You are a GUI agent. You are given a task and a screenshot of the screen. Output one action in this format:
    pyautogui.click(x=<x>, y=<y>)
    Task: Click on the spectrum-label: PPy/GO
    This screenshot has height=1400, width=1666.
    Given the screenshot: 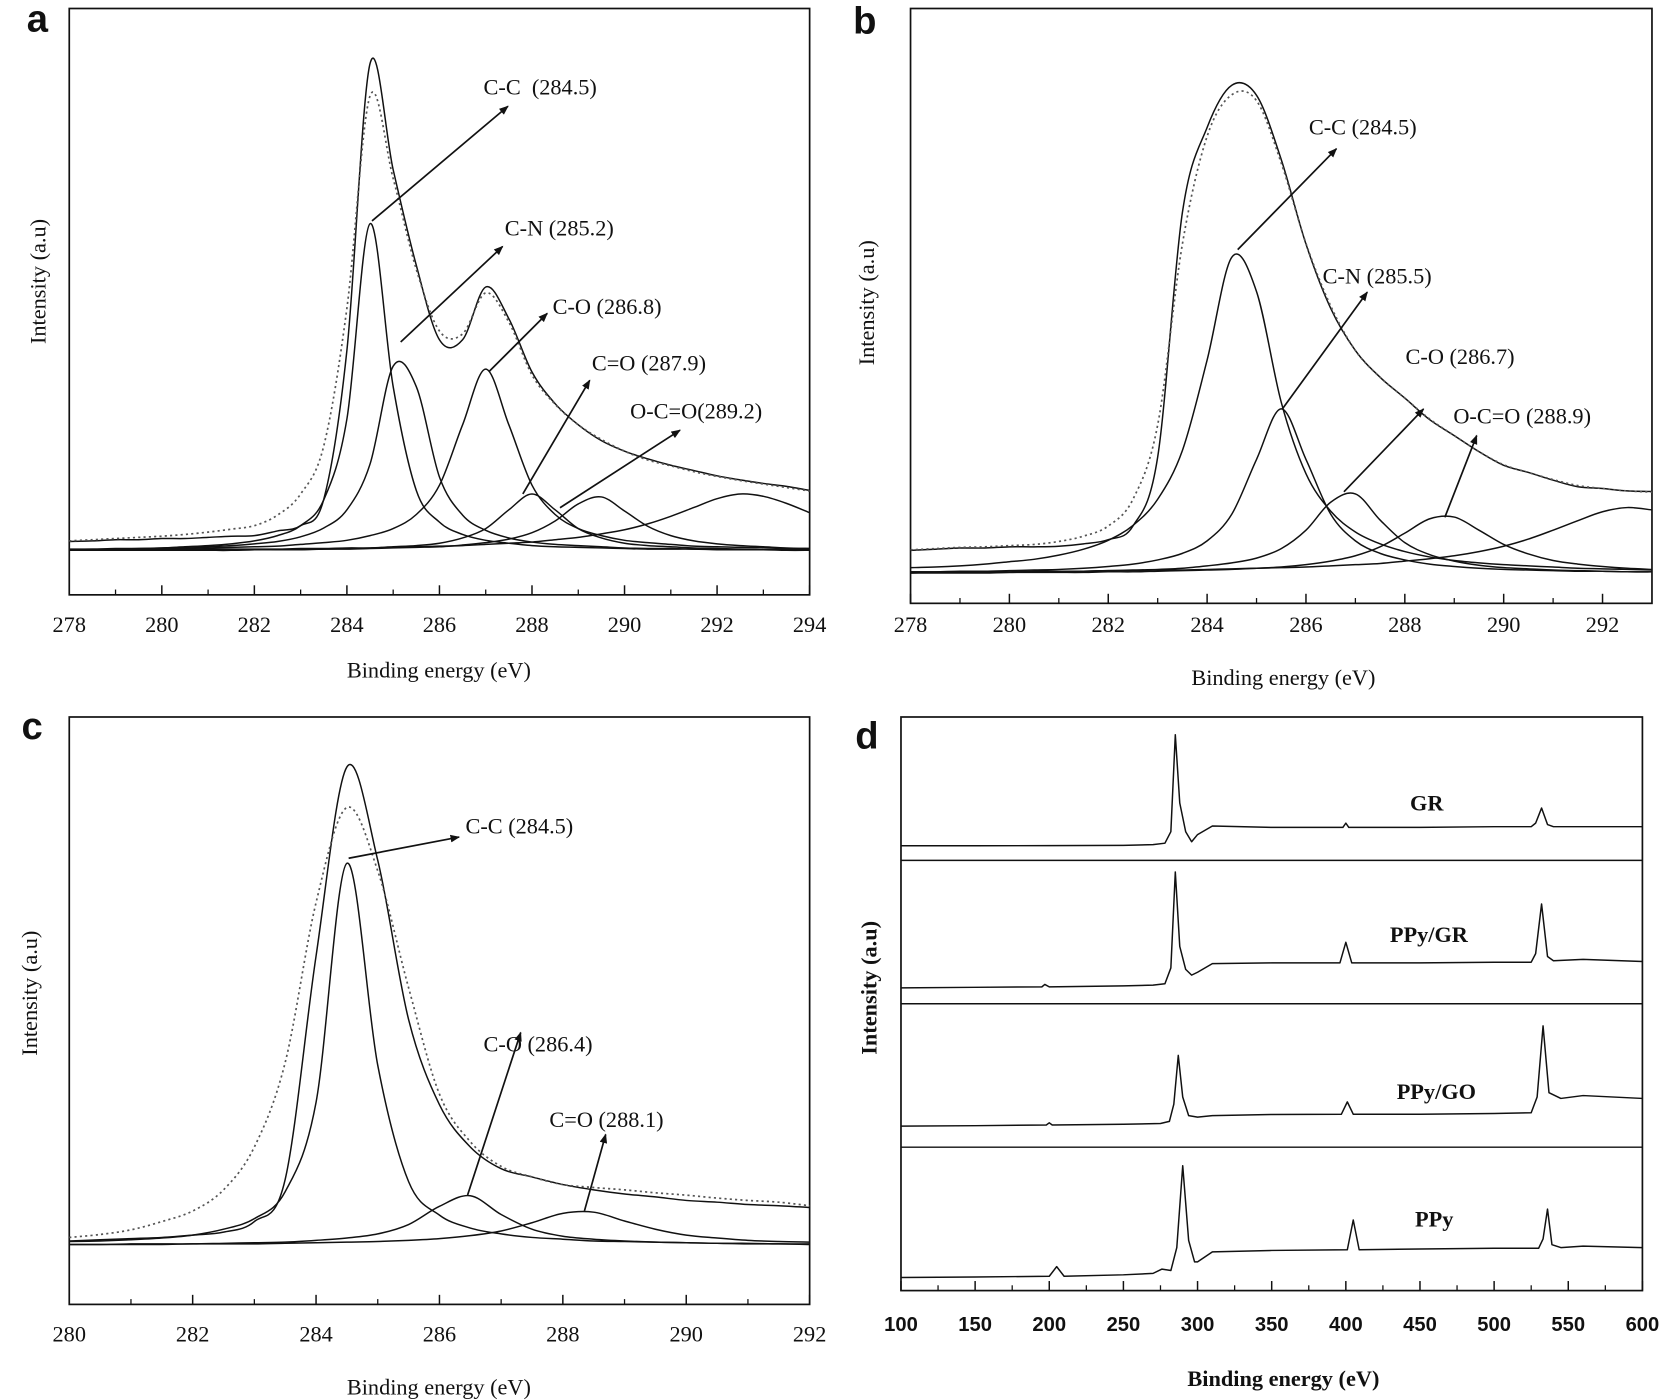 What is the action you would take?
    pyautogui.click(x=1436, y=1091)
    